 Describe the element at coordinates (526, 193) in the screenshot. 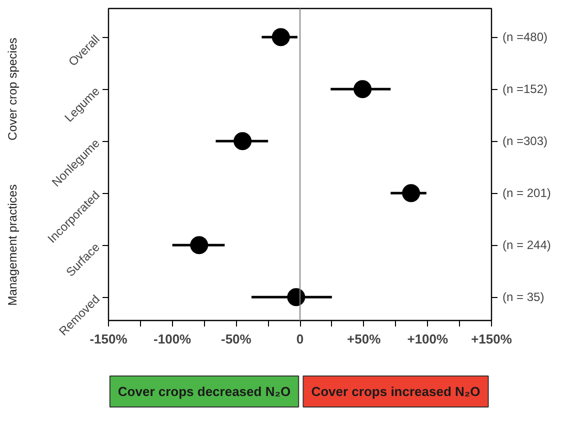

I see `text: (n = 201)` at that location.